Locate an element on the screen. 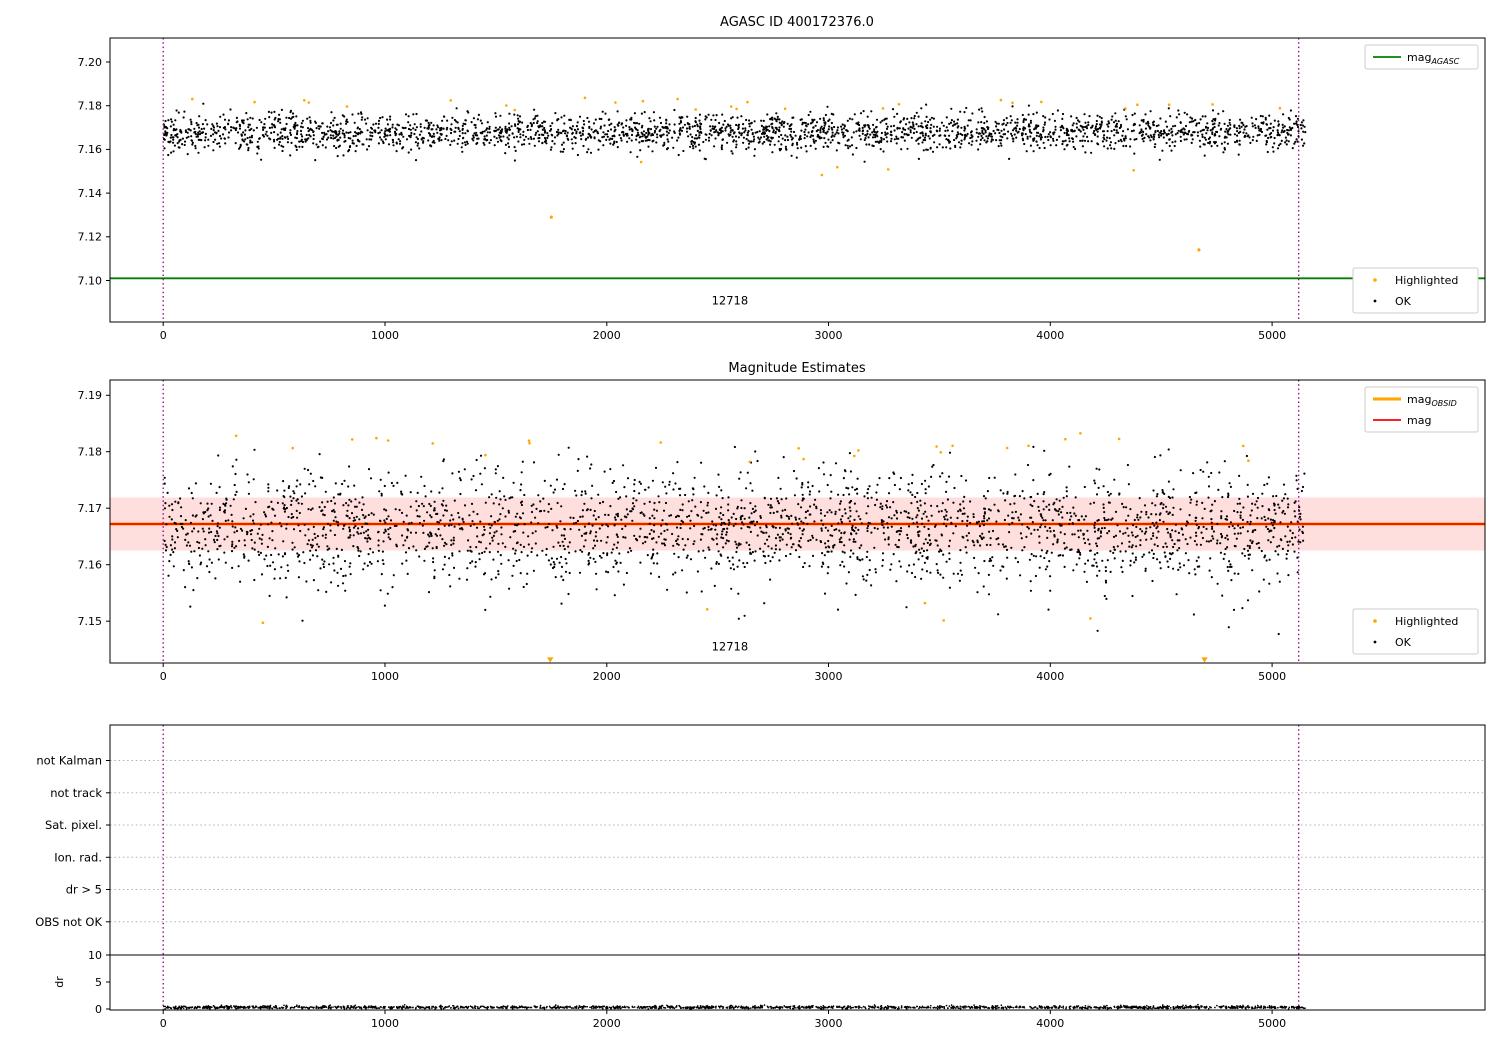 The height and width of the screenshot is (1050, 1500). flag-category-label: not track is located at coordinates (76, 793).